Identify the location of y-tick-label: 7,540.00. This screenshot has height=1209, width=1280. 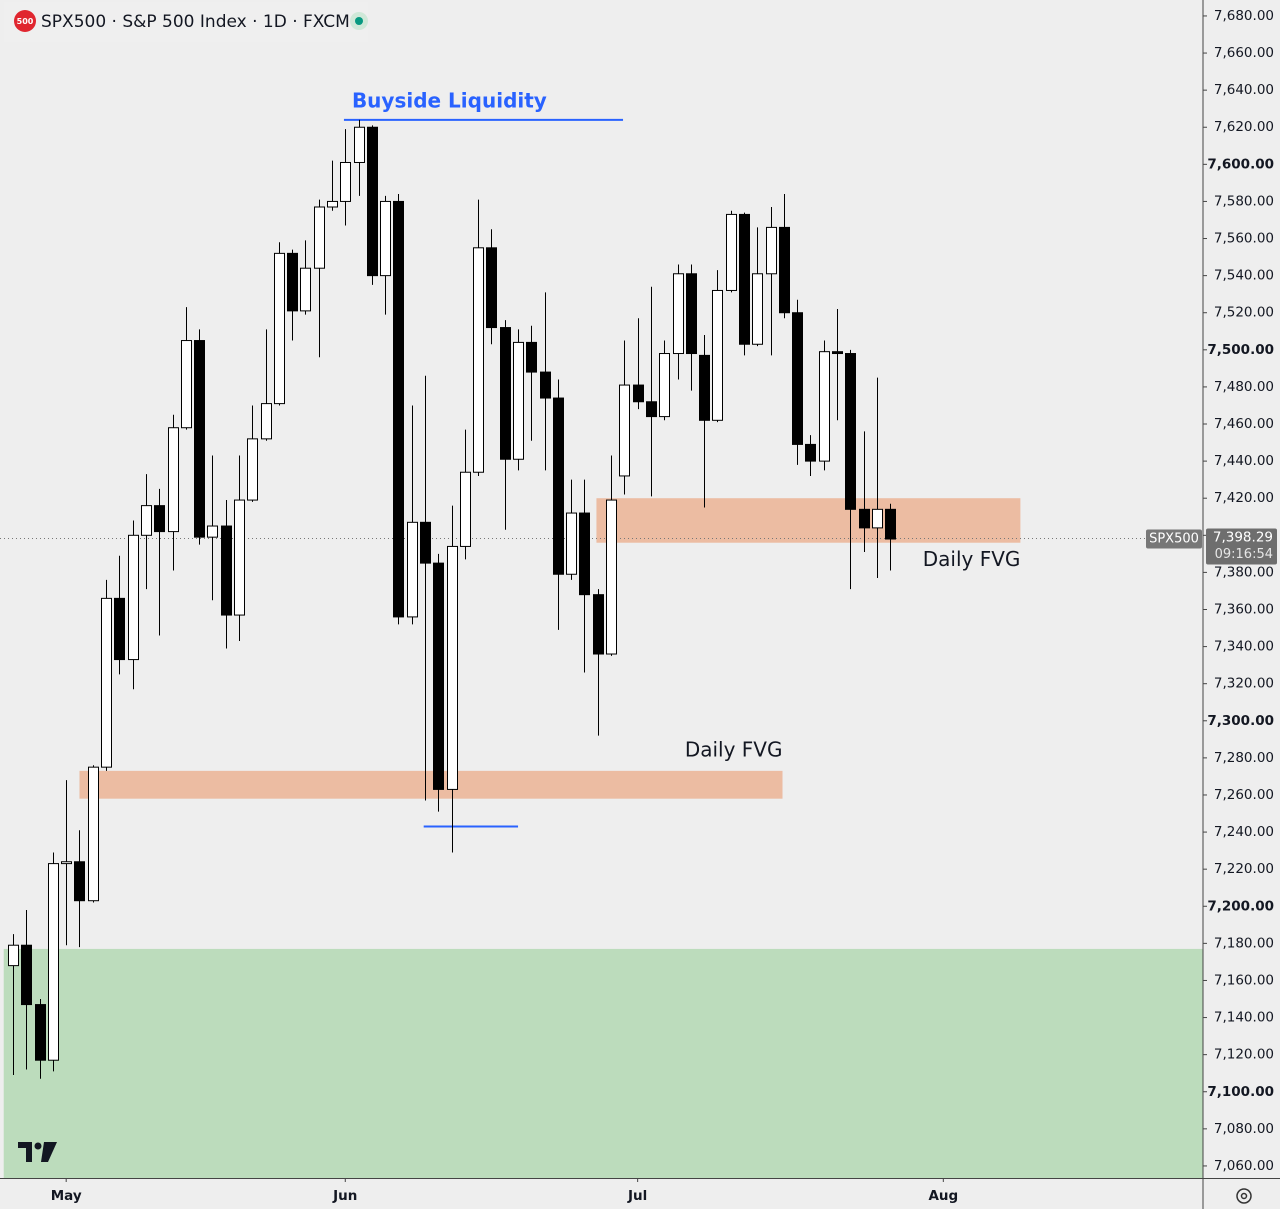
(1244, 276).